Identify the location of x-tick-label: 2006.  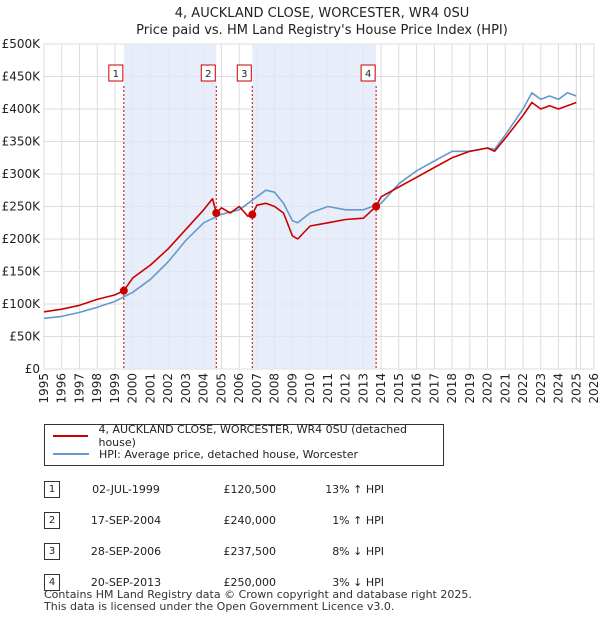
(239, 388).